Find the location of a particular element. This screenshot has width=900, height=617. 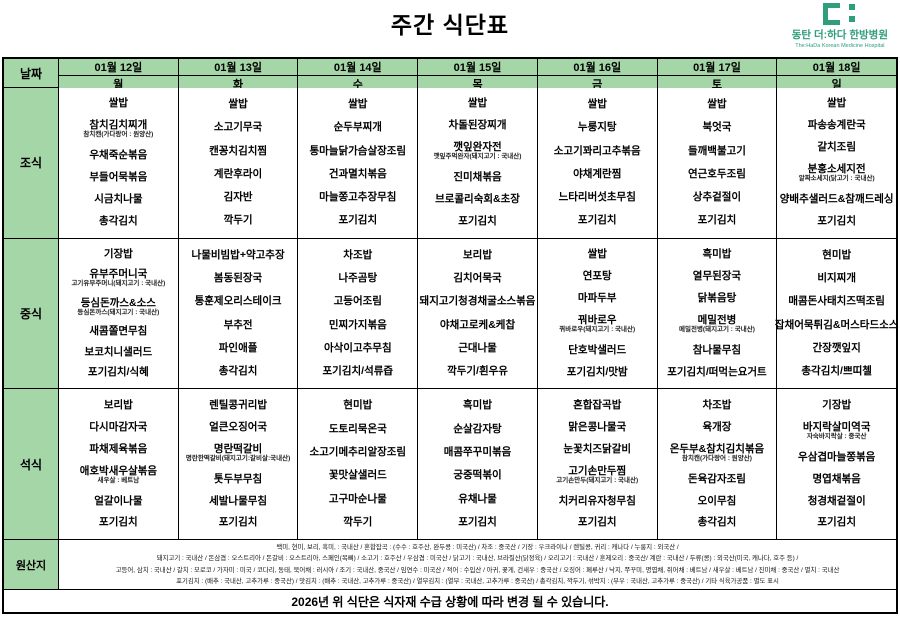

menu-item: 얼큰오징어국 is located at coordinates (238, 427).